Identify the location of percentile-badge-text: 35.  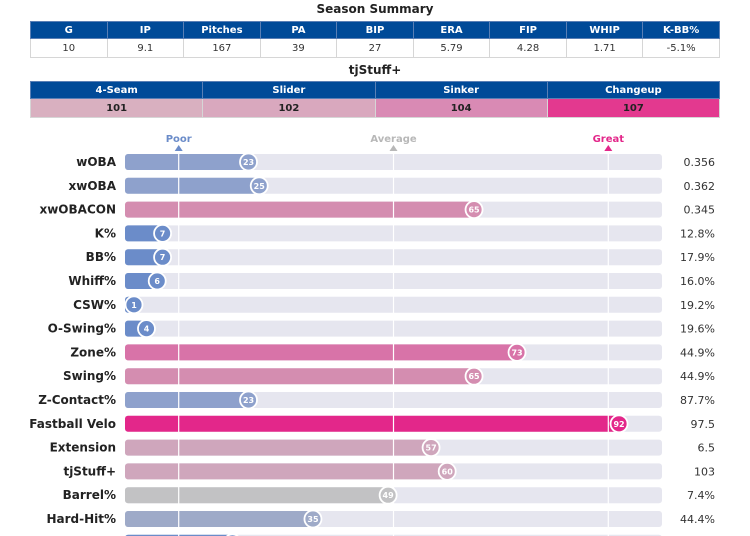
(313, 519).